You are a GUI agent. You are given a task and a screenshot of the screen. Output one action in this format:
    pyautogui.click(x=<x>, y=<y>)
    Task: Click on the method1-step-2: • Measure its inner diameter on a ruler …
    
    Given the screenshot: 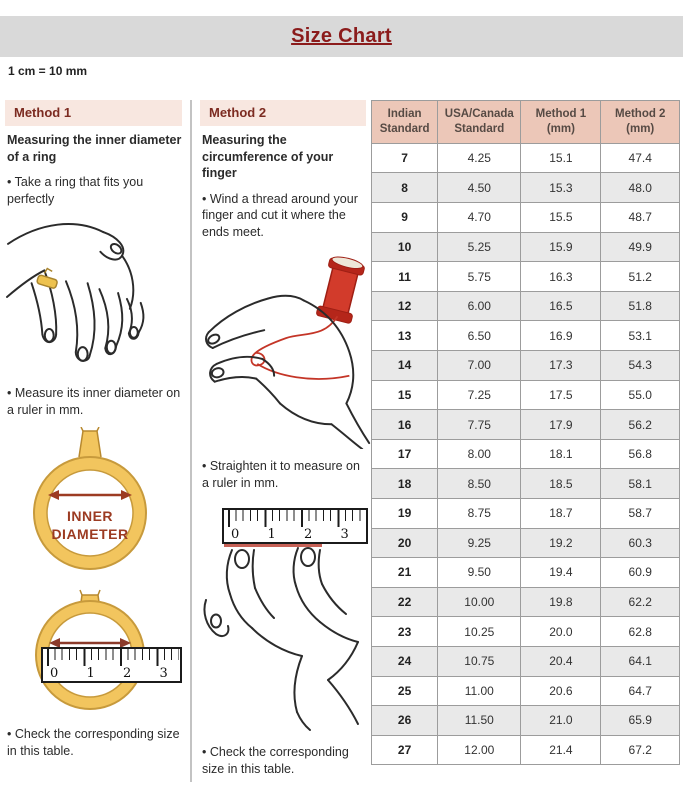 What is the action you would take?
    pyautogui.click(x=94, y=401)
    